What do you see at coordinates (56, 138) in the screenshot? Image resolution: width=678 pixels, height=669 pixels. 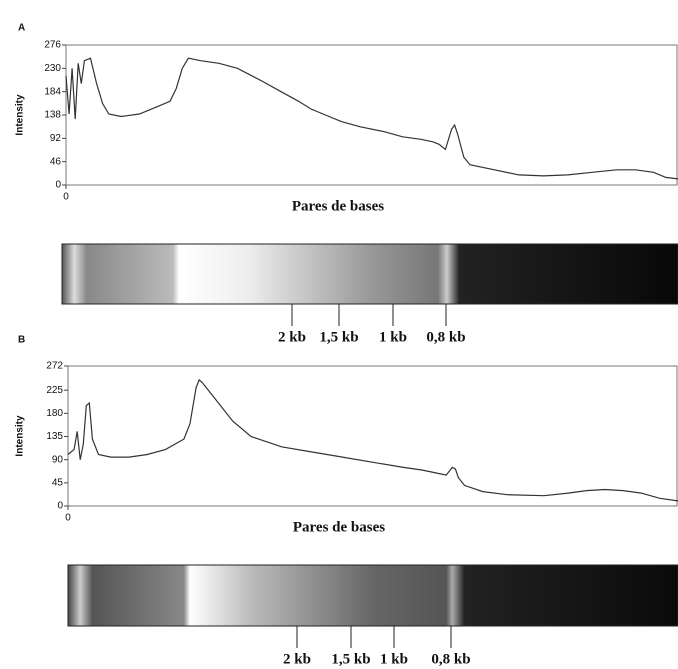 I see `y-tick-label: 92` at bounding box center [56, 138].